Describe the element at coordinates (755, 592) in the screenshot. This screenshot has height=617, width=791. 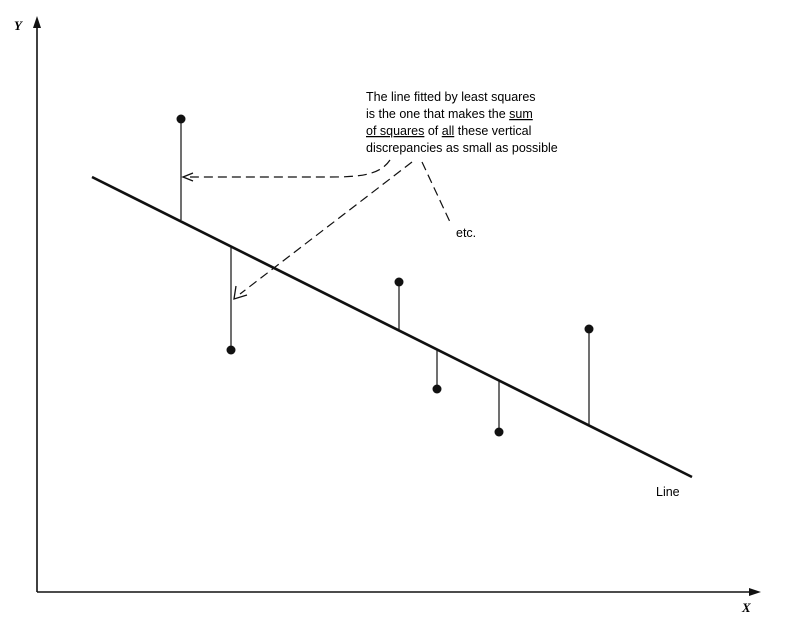
I see `x-axis-arrowhead` at that location.